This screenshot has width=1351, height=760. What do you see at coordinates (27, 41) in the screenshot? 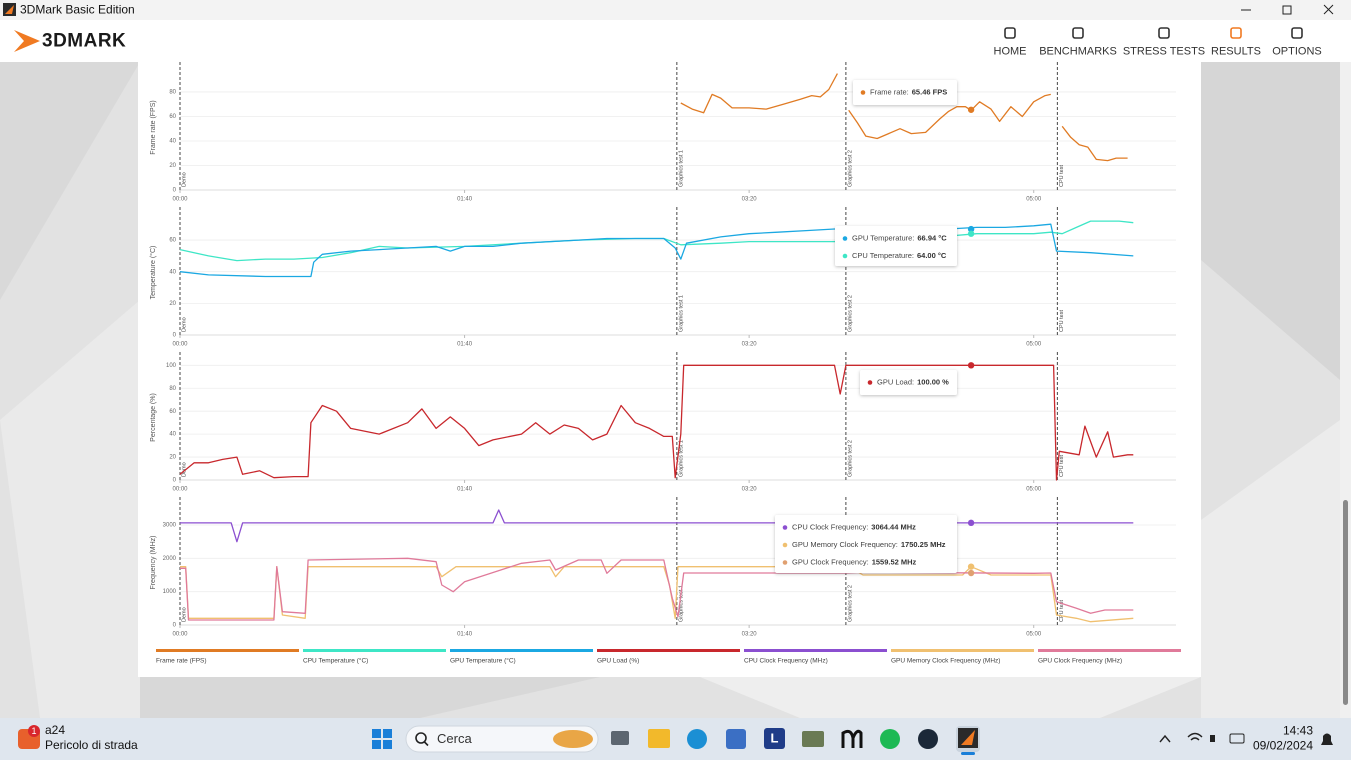
I see `logo-mark` at bounding box center [27, 41].